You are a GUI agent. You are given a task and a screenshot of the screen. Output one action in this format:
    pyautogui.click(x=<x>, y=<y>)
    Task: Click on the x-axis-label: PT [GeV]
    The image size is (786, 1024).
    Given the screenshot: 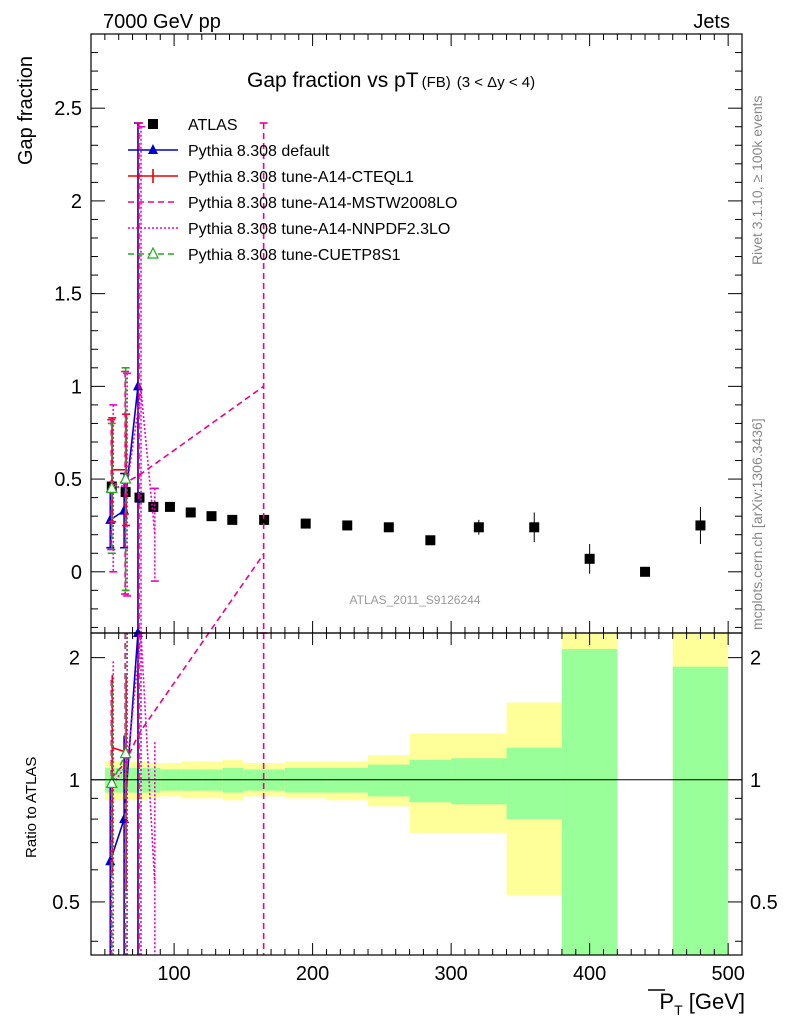 What is the action you would take?
    pyautogui.click(x=702, y=1003)
    